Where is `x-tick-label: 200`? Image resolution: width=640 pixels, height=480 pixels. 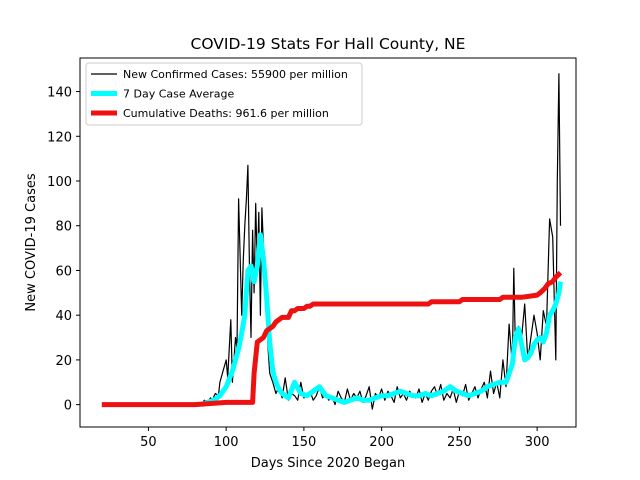
x-tick-label: 200 is located at coordinates (381, 442).